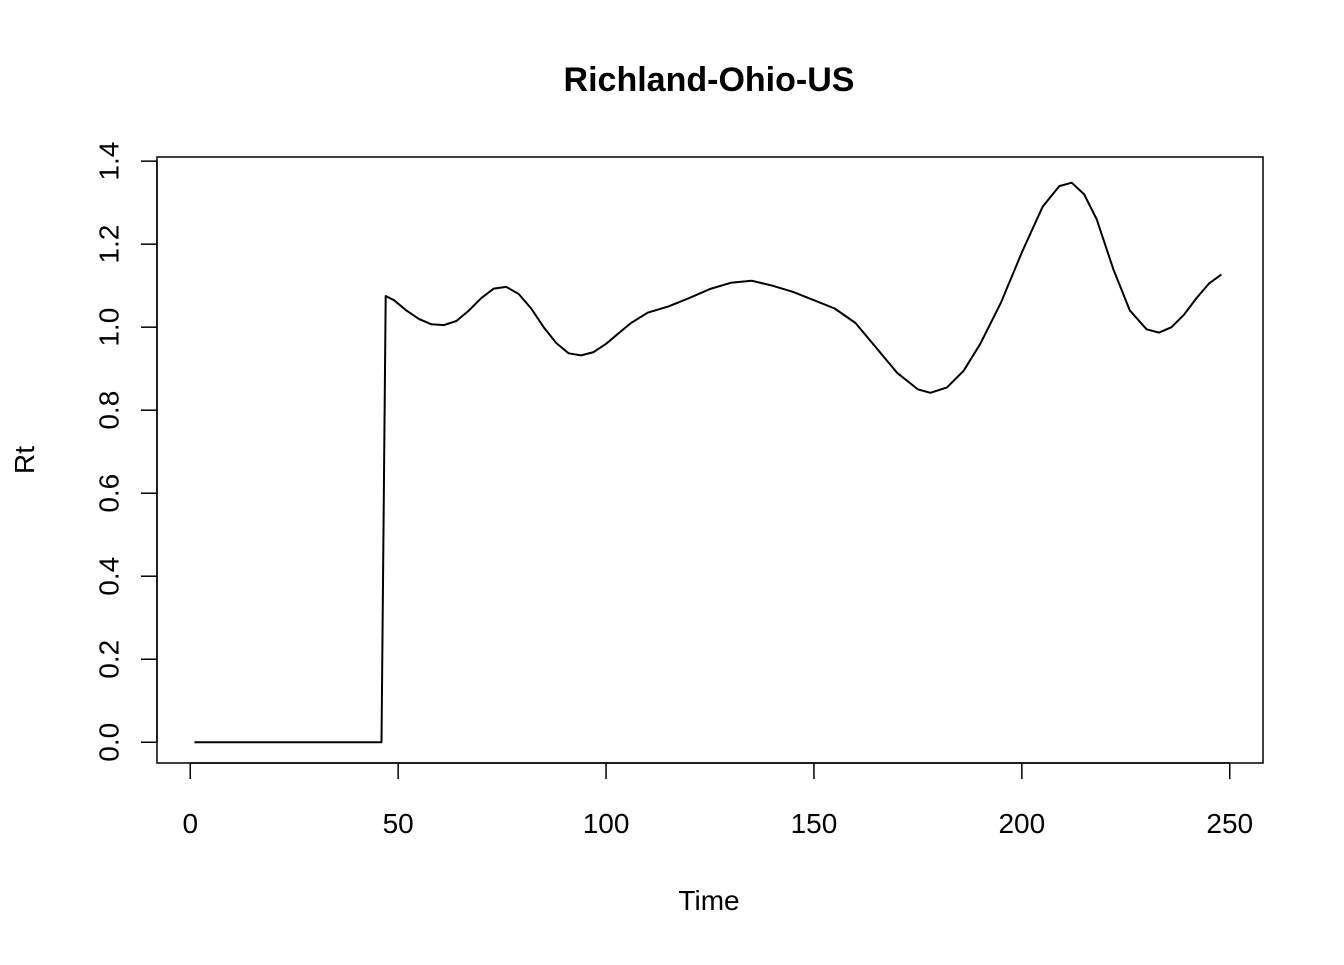 This screenshot has width=1344, height=965. I want to click on y-tick-label: 0.0, so click(108, 742).